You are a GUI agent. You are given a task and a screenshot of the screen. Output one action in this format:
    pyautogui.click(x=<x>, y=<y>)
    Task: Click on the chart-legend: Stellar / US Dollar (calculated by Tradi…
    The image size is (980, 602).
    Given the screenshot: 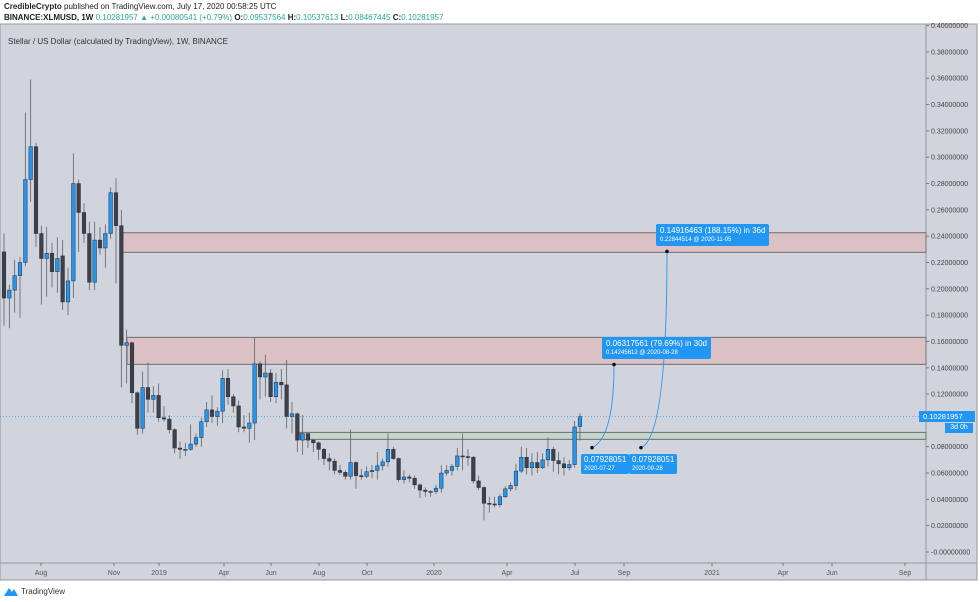 What is the action you would take?
    pyautogui.click(x=118, y=41)
    